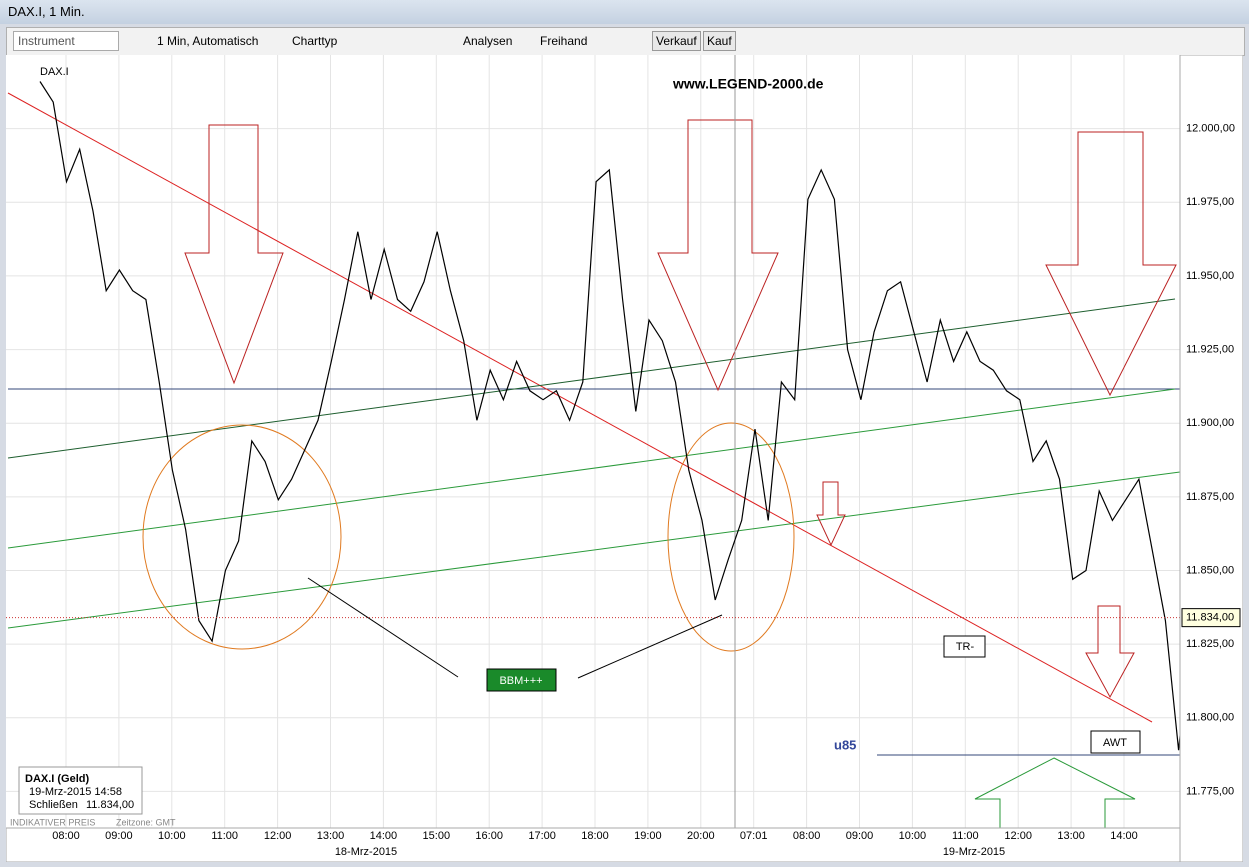 This screenshot has height=867, width=1249. Describe the element at coordinates (489, 836) in the screenshot. I see `x-tick-label: 16:00` at that location.